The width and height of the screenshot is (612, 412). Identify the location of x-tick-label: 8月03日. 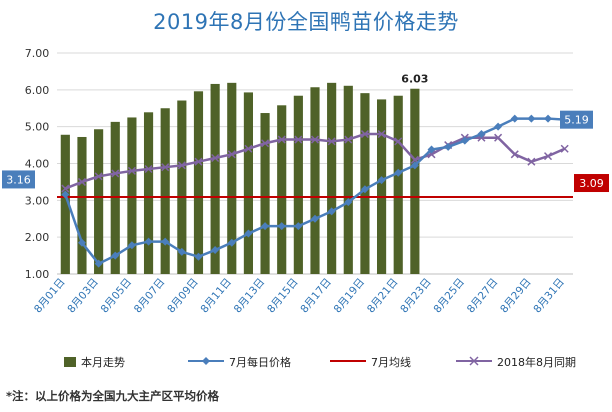
(83, 295).